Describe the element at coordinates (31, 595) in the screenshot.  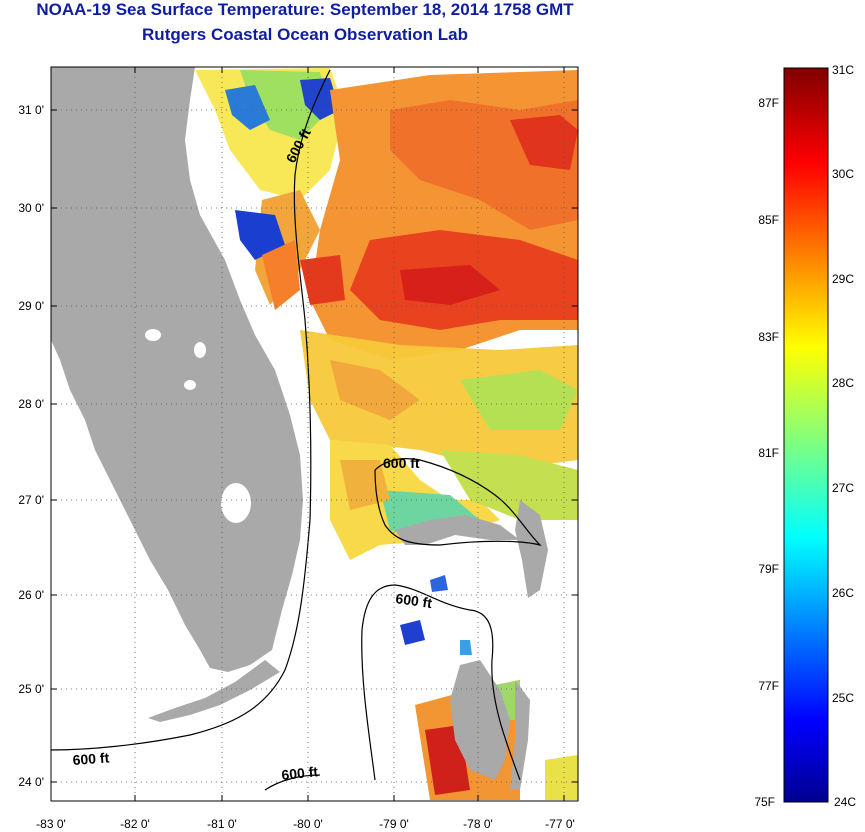
I see `lat-label: 26 0'` at that location.